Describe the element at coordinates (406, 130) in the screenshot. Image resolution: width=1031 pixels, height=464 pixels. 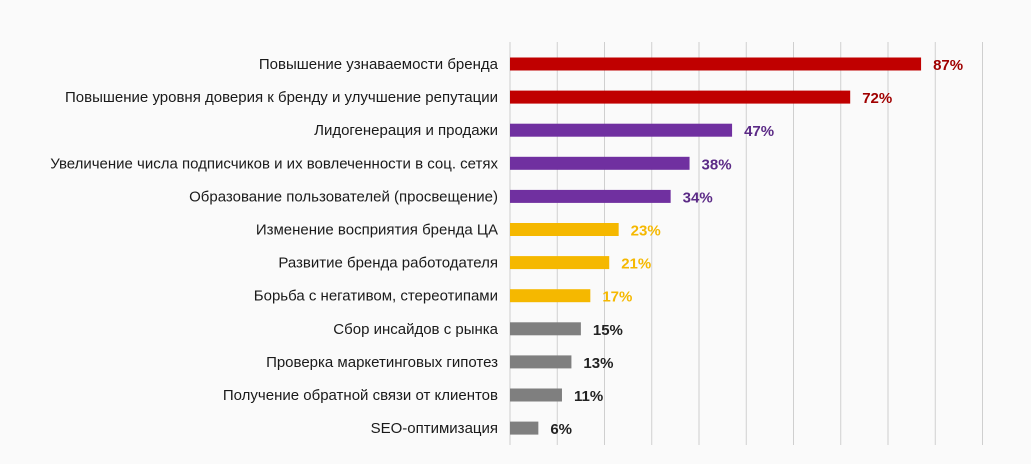
I see `category-label-3: Лидогенерация и продажи` at that location.